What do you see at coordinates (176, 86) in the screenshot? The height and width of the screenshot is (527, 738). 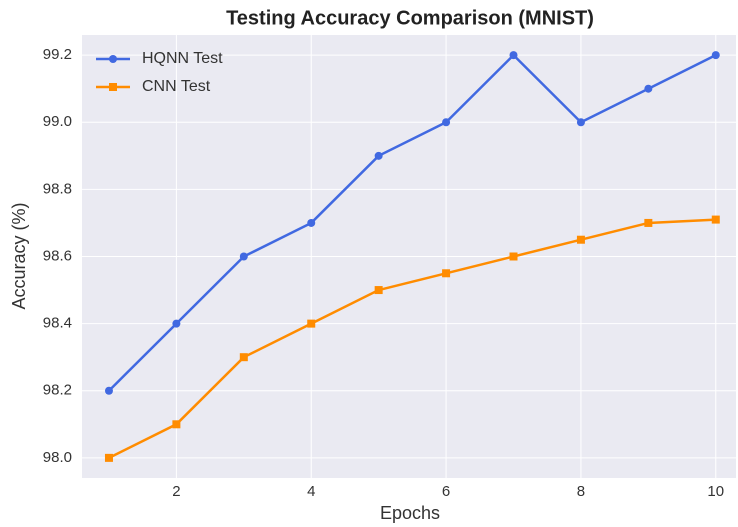 I see `legend-label: CNN Test` at bounding box center [176, 86].